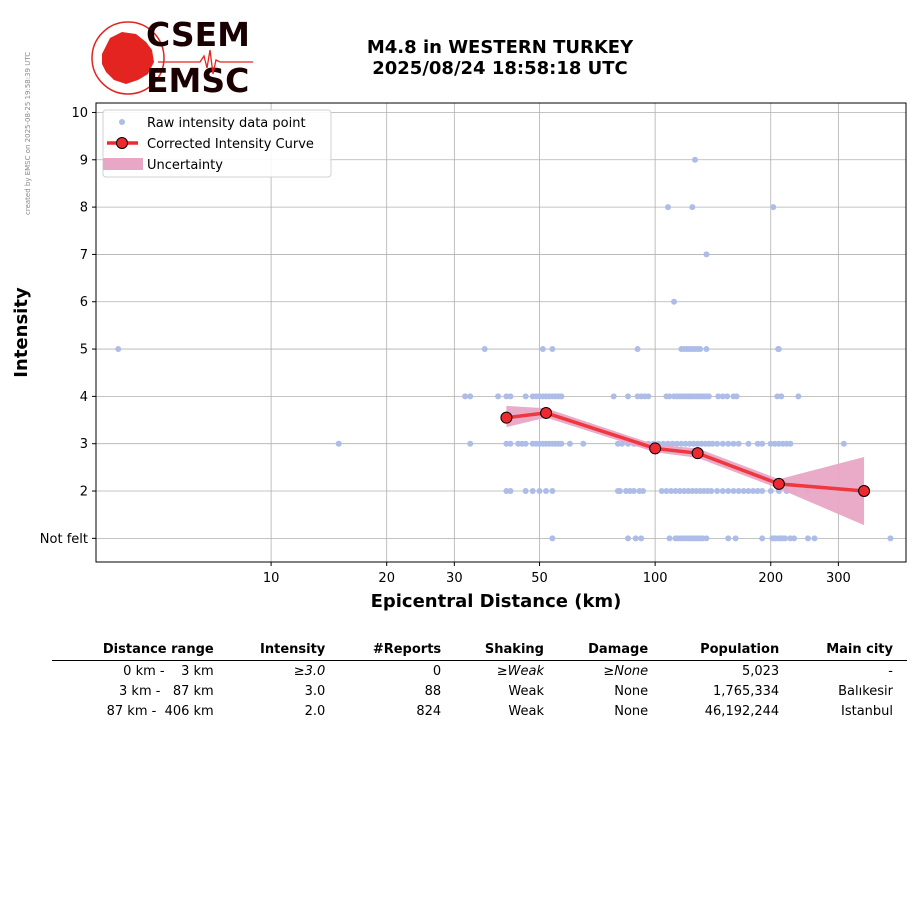  I want to click on table-header: Population, so click(728, 650).